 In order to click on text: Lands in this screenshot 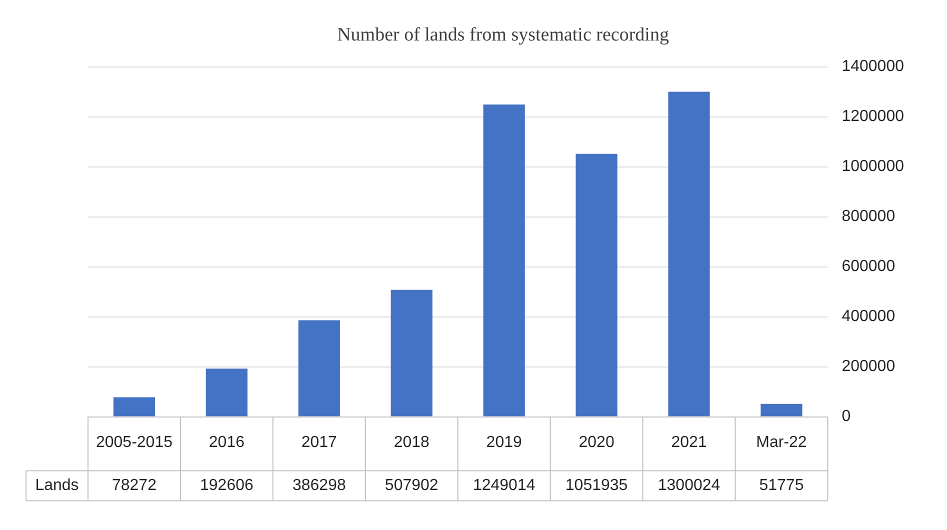, I will do `click(57, 485)`.